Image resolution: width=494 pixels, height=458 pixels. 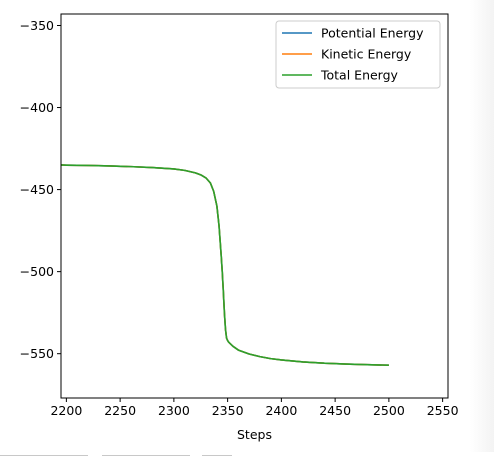 I want to click on y-tick-label: −400, so click(x=37, y=107).